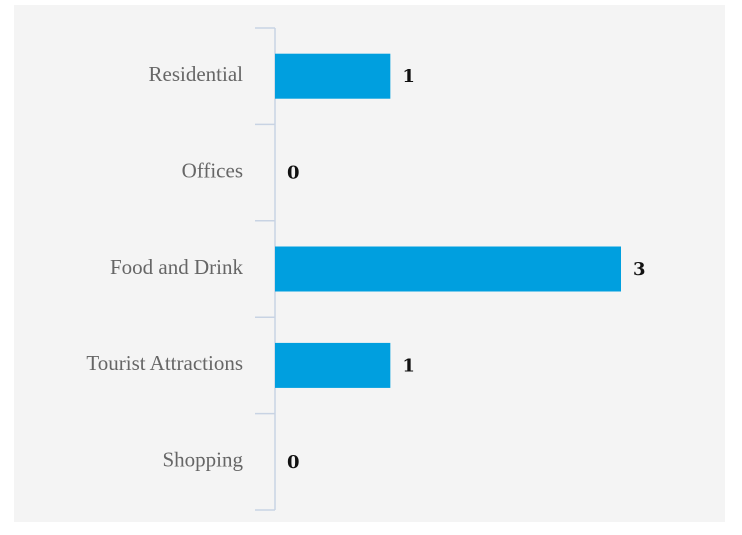 This screenshot has width=742, height=535. Describe the element at coordinates (164, 363) in the screenshot. I see `category-label: Tourist Attractions` at that location.